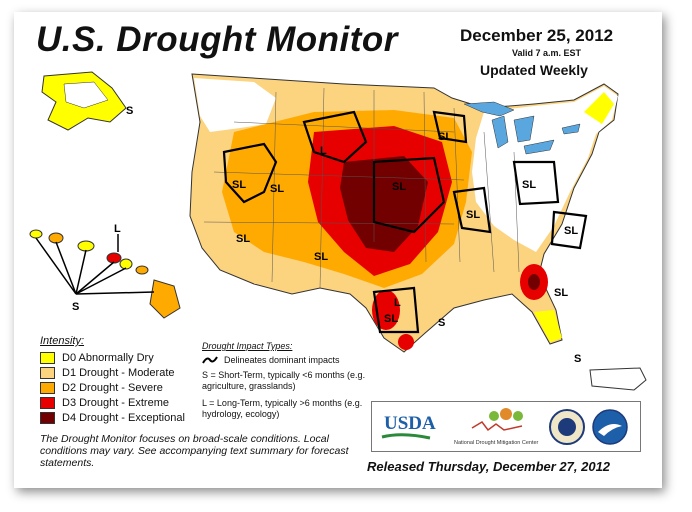 This screenshot has height=512, width=692. Describe the element at coordinates (95, 264) in the screenshot. I see `hawaii-leader-lines` at that location.